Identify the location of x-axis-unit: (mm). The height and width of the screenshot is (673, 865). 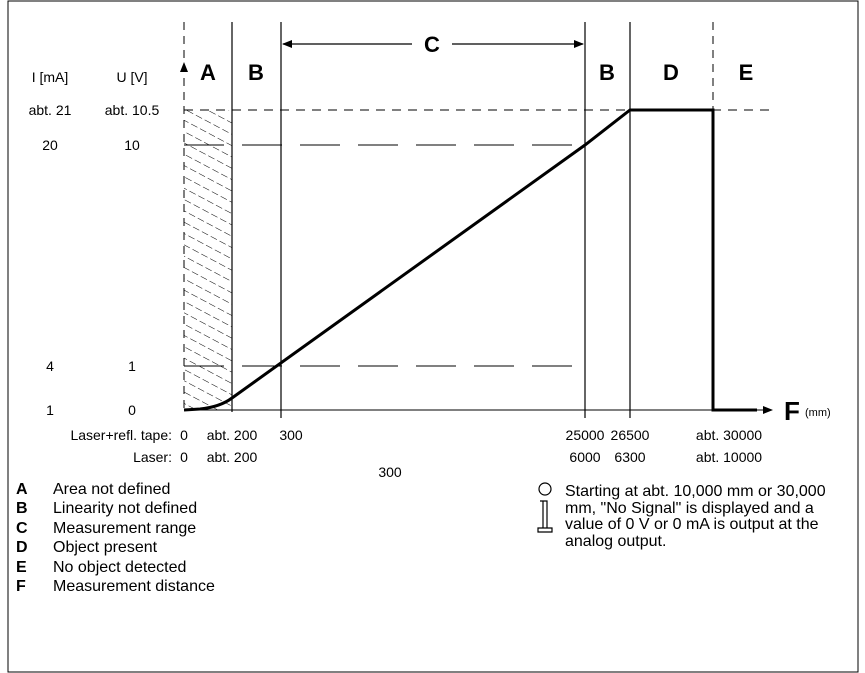
(818, 413).